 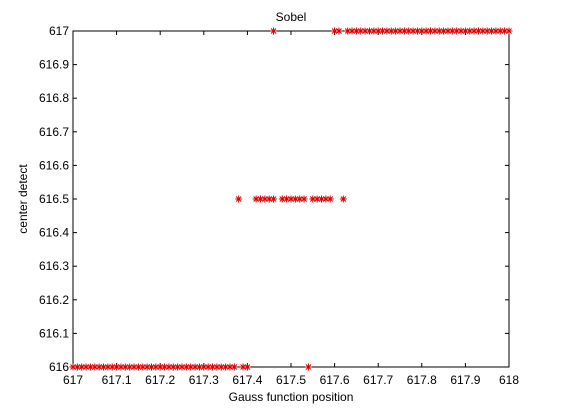 What do you see at coordinates (291, 380) in the screenshot?
I see `x-tick-label: 617.5` at bounding box center [291, 380].